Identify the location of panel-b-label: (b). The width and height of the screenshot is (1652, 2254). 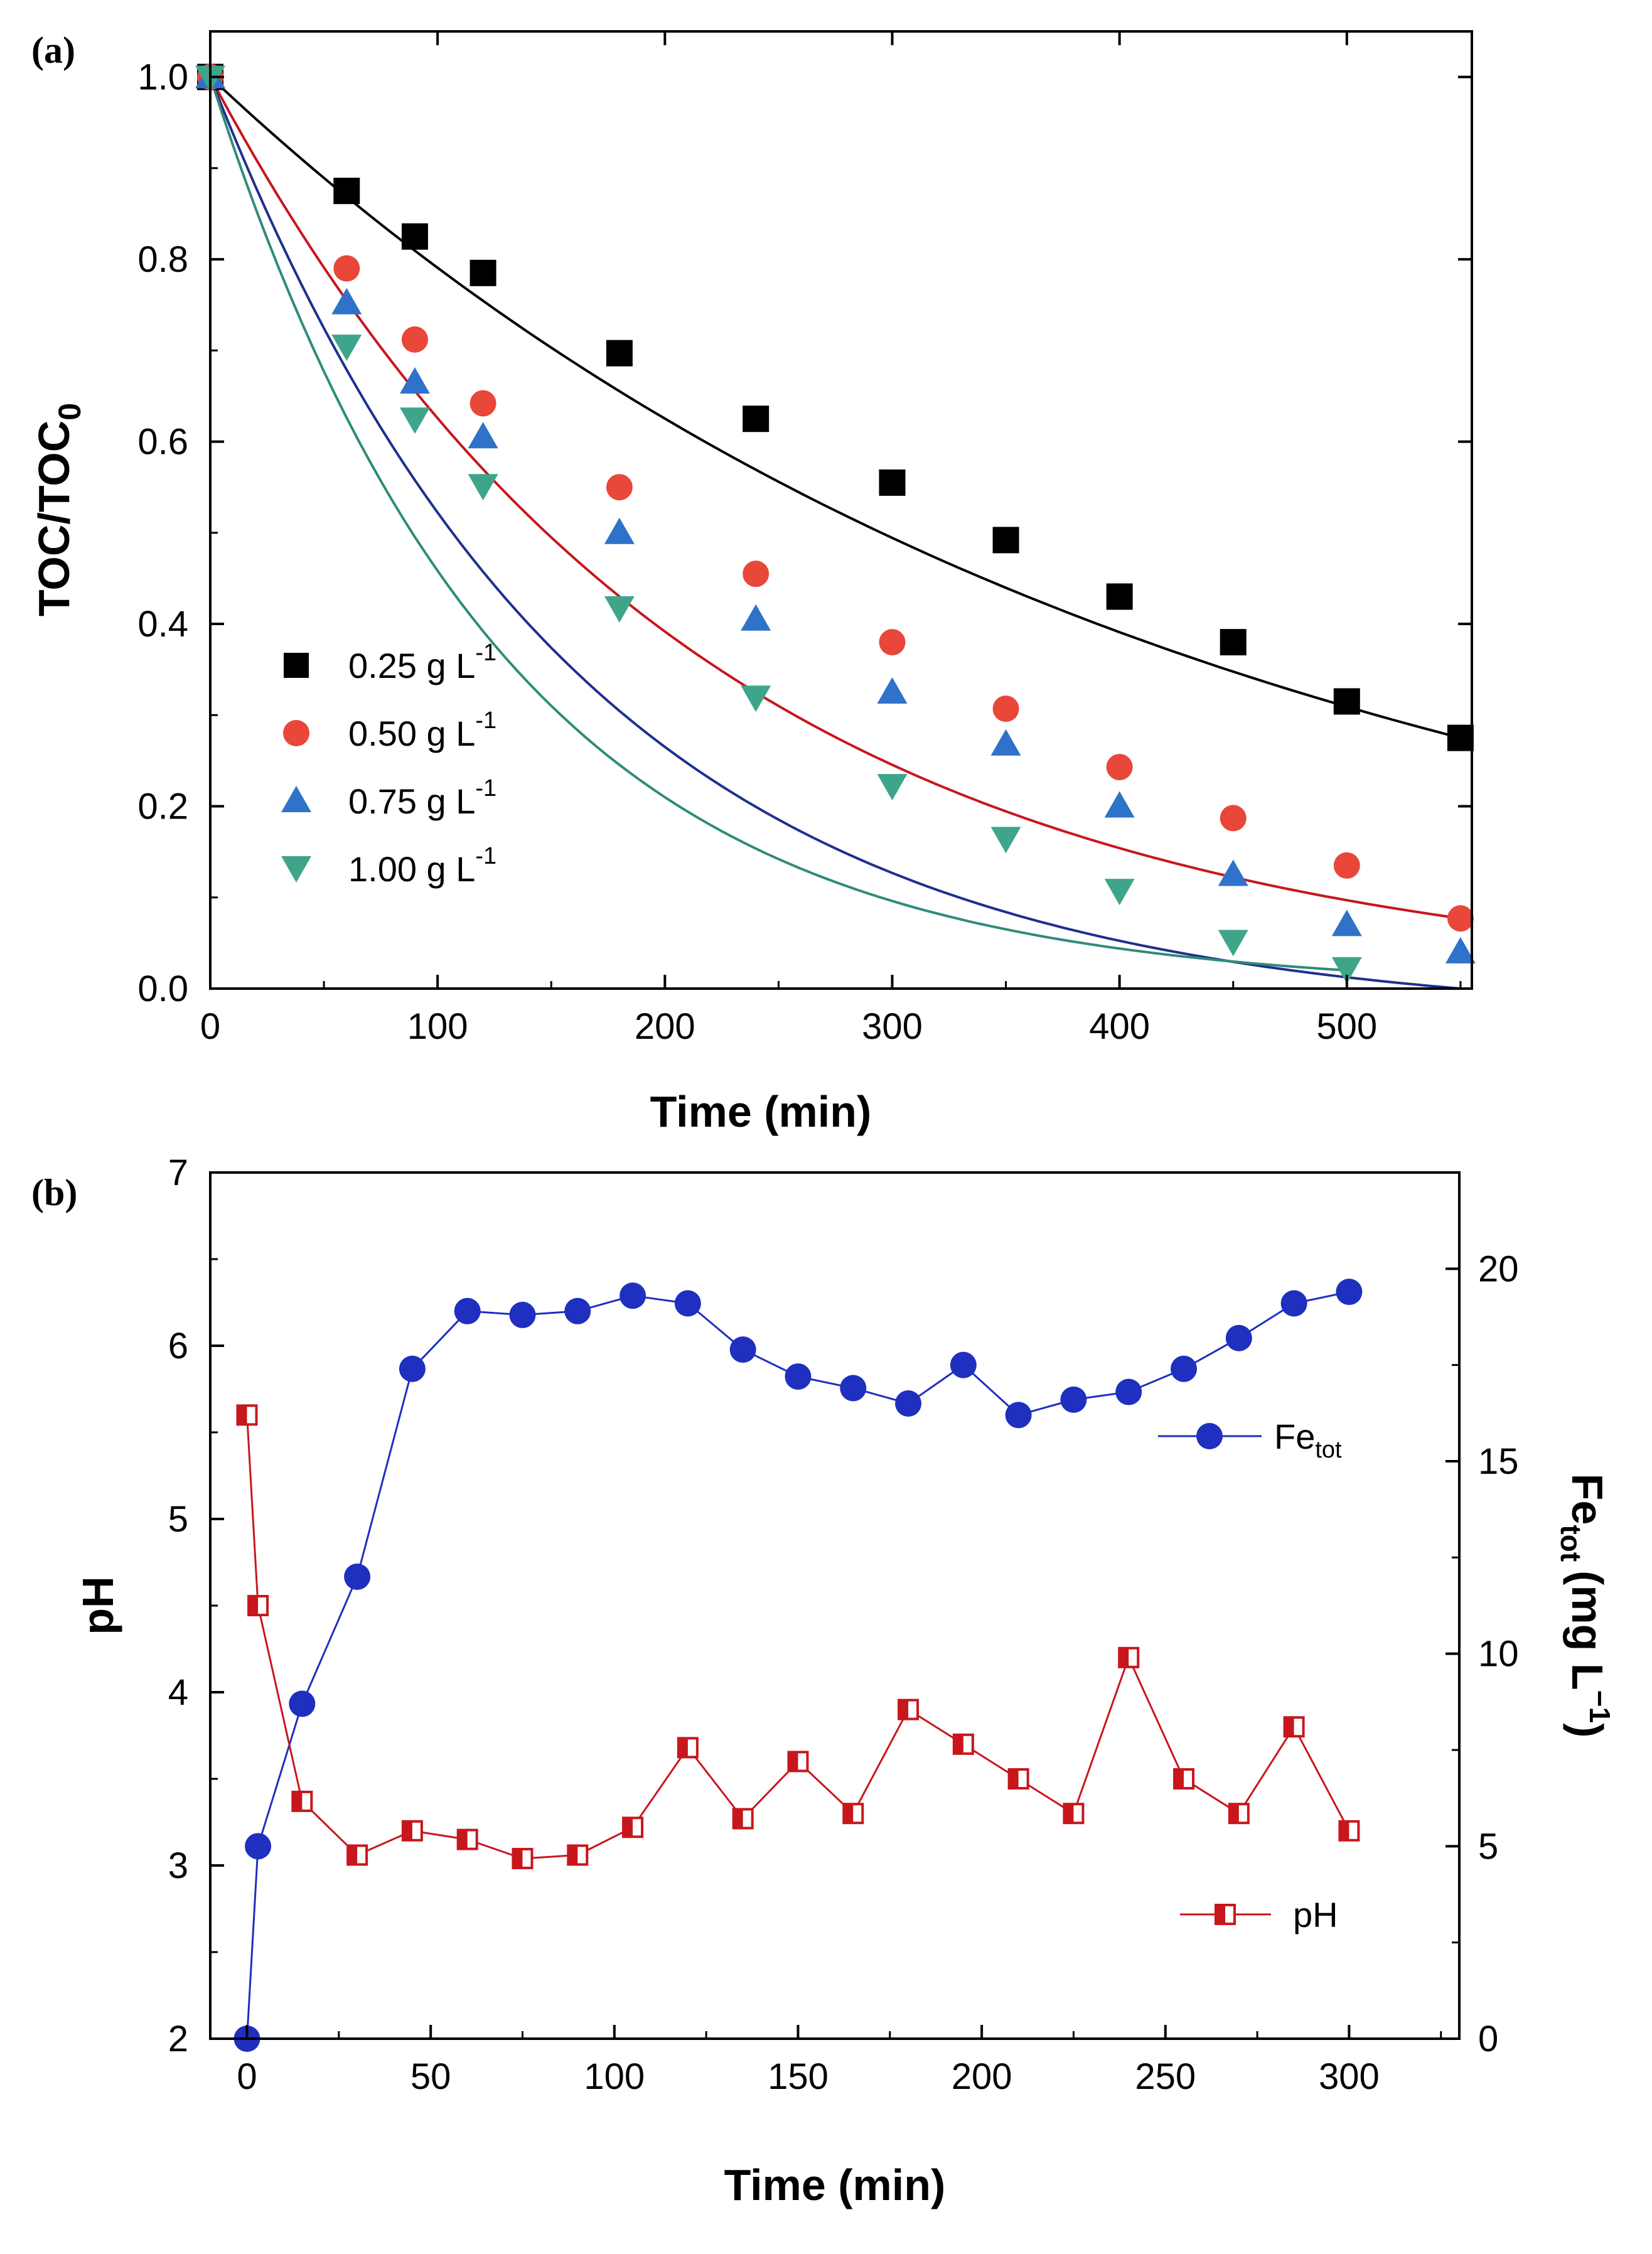
(54, 1192).